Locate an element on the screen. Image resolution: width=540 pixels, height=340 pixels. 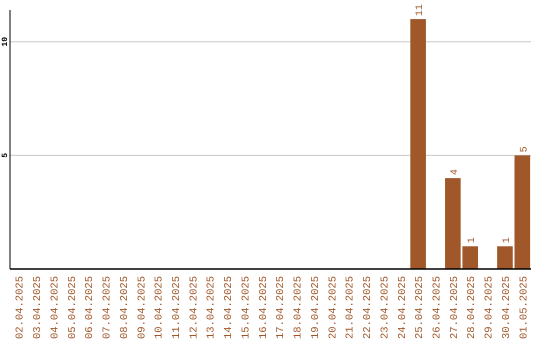
x-tick-label: 25.04.2025 is located at coordinates (420, 308).